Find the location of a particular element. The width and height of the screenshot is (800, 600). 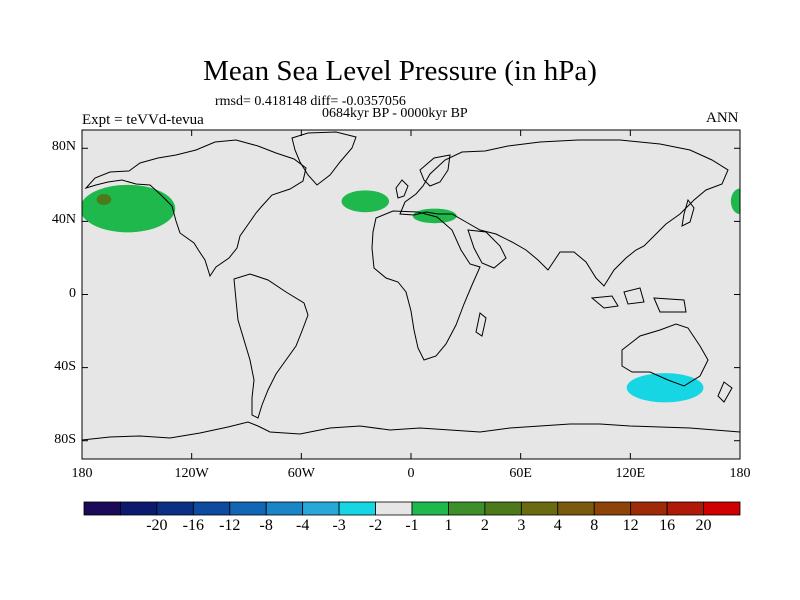

colorbar-label: 2 is located at coordinates (484, 525).